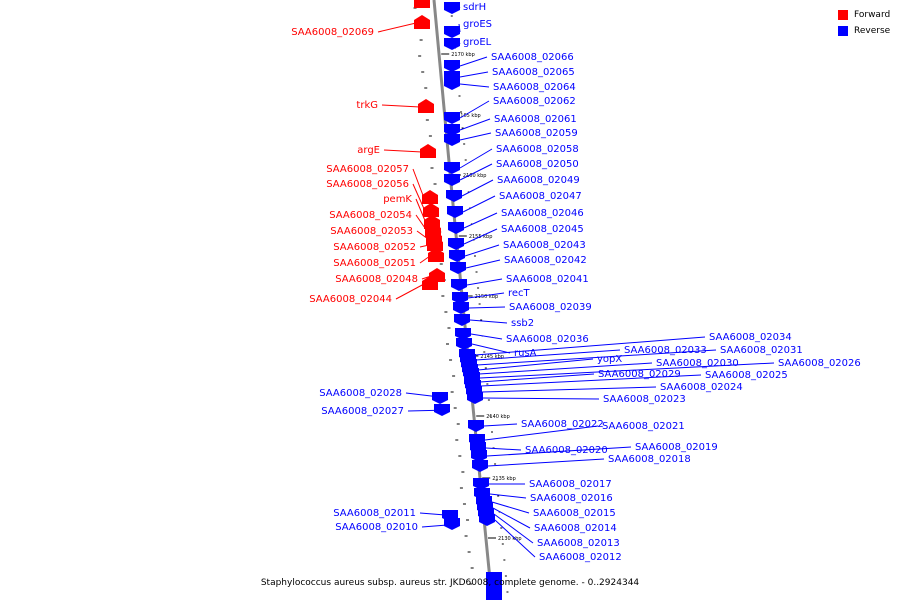  I want to click on gene-label-ssb2: ssb2, so click(522, 323).